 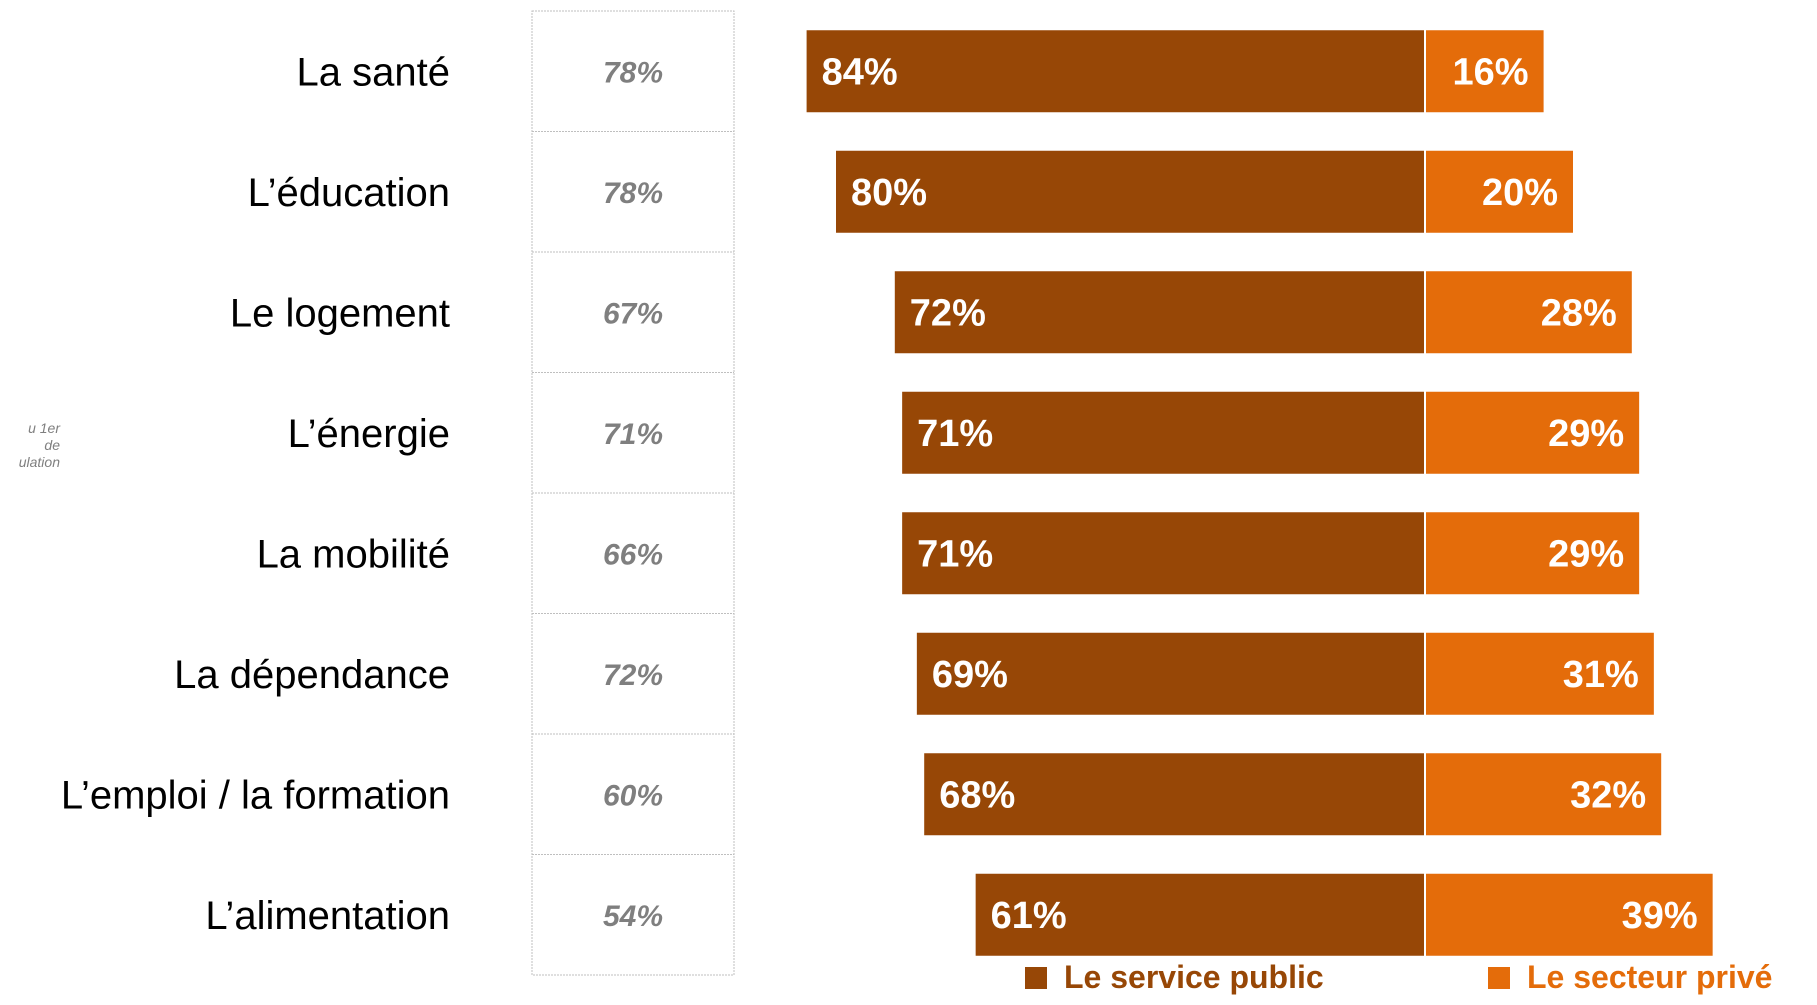 I want to click on data-label-secteur-prive: 39%, so click(x=1660, y=916).